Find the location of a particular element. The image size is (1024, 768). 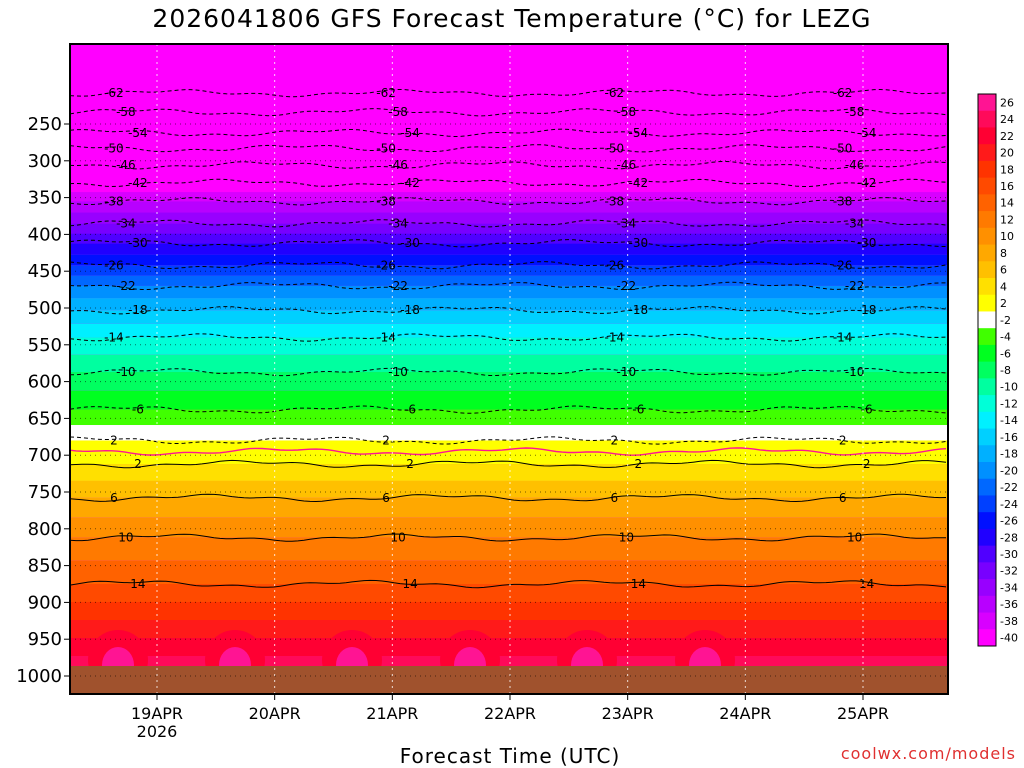

y-tick-label: 750 is located at coordinates (45, 492).